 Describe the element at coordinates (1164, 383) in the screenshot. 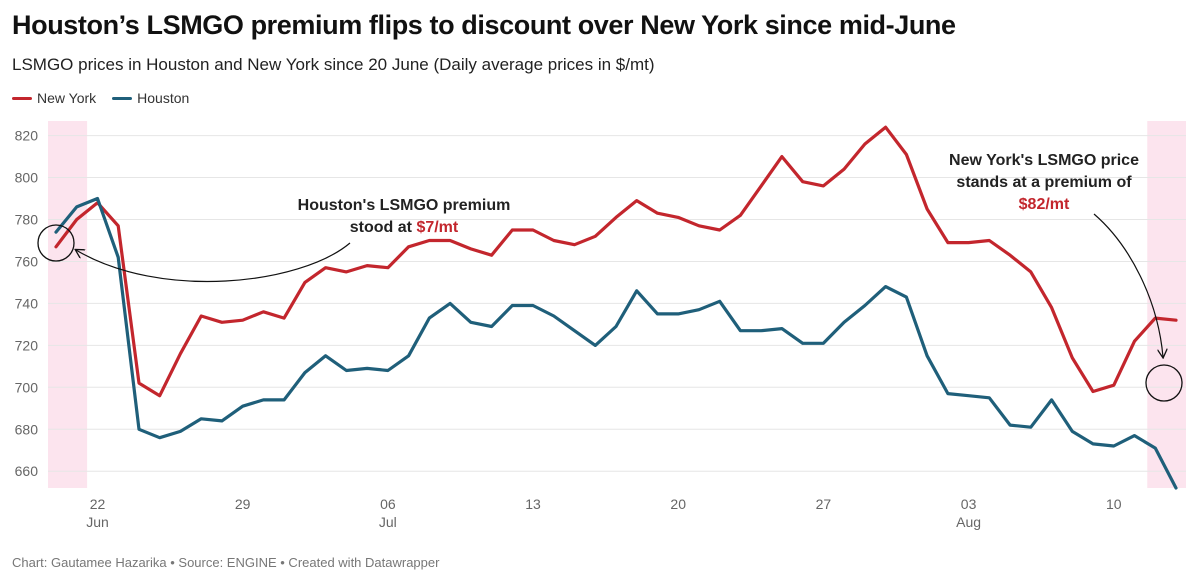

I see `annotation-circle-end` at that location.